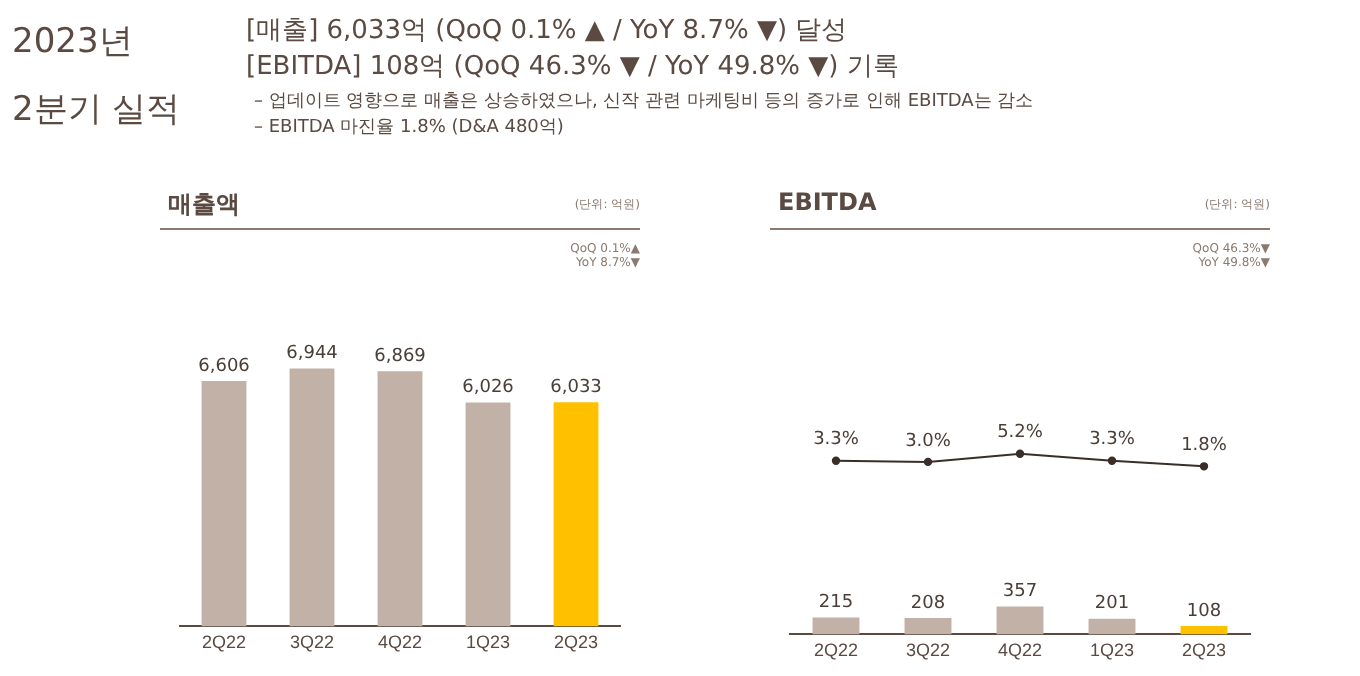 This screenshot has width=1360, height=676. What do you see at coordinates (576, 387) in the screenshot?
I see `data-label: 6,033` at bounding box center [576, 387].